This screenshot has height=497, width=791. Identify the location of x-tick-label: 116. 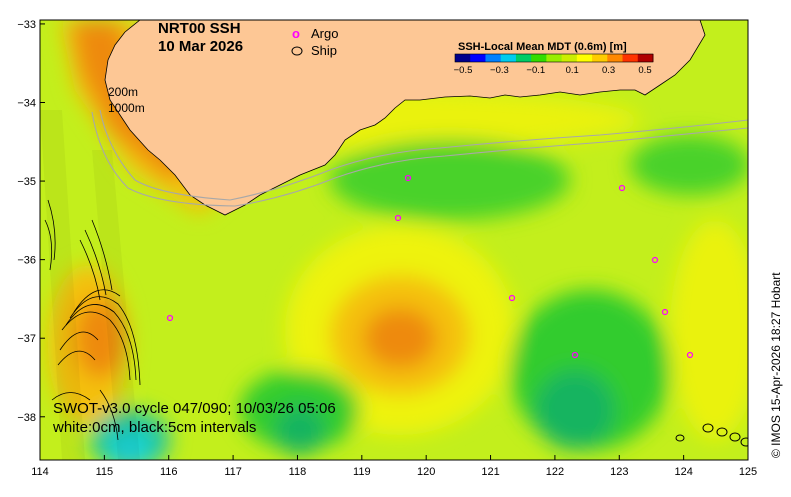
(169, 472).